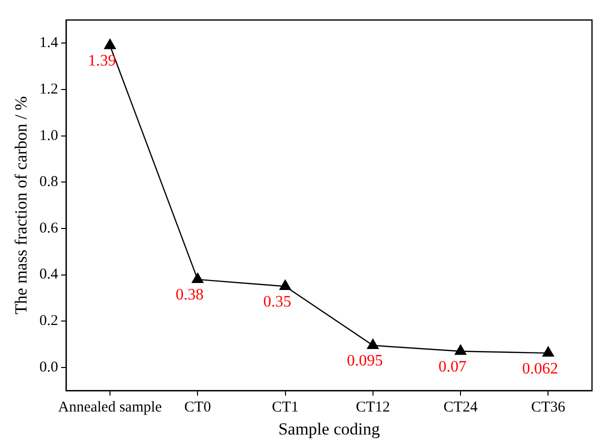 The image size is (610, 448). Describe the element at coordinates (190, 295) in the screenshot. I see `data-label: 0.38` at that location.